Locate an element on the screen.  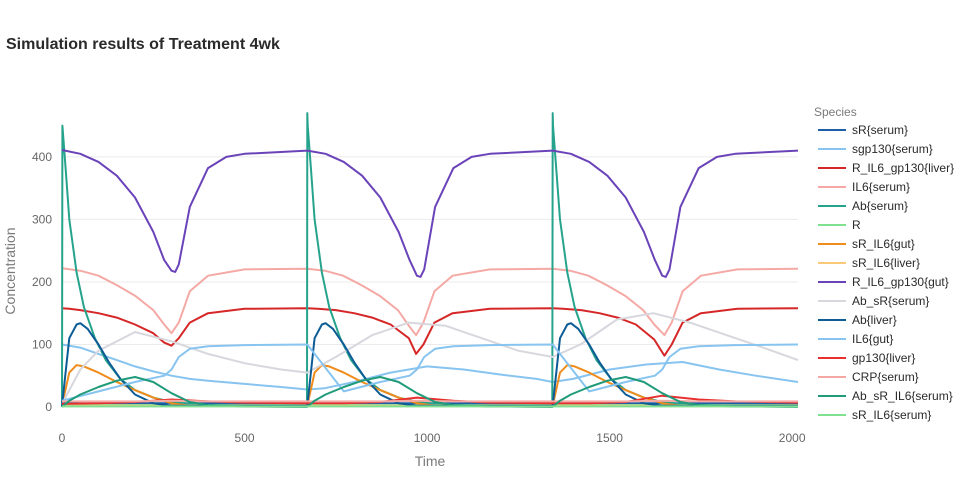
legend-item: R_IL6_gp130{gut} is located at coordinates (883, 282).